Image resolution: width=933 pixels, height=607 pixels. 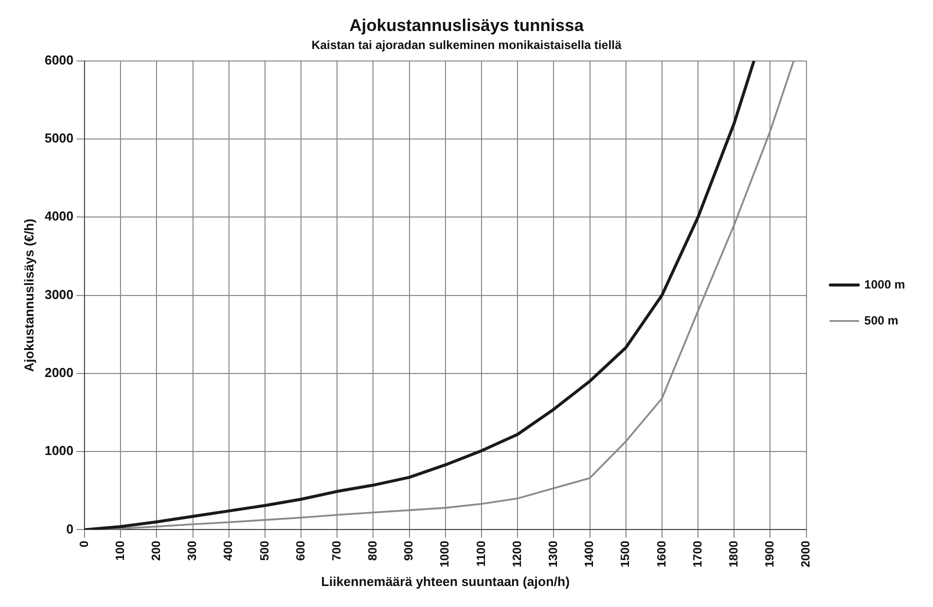 I want to click on x-tick-label: 1500, so click(x=625, y=554).